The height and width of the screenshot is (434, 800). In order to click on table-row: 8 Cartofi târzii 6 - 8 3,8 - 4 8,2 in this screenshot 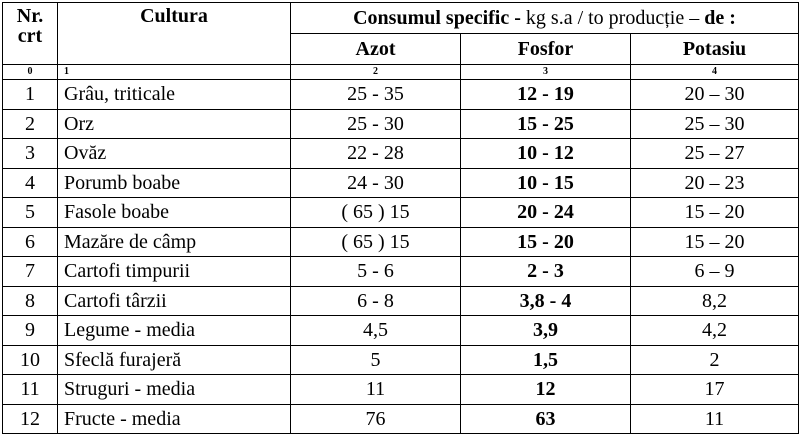, I will do `click(401, 300)`.